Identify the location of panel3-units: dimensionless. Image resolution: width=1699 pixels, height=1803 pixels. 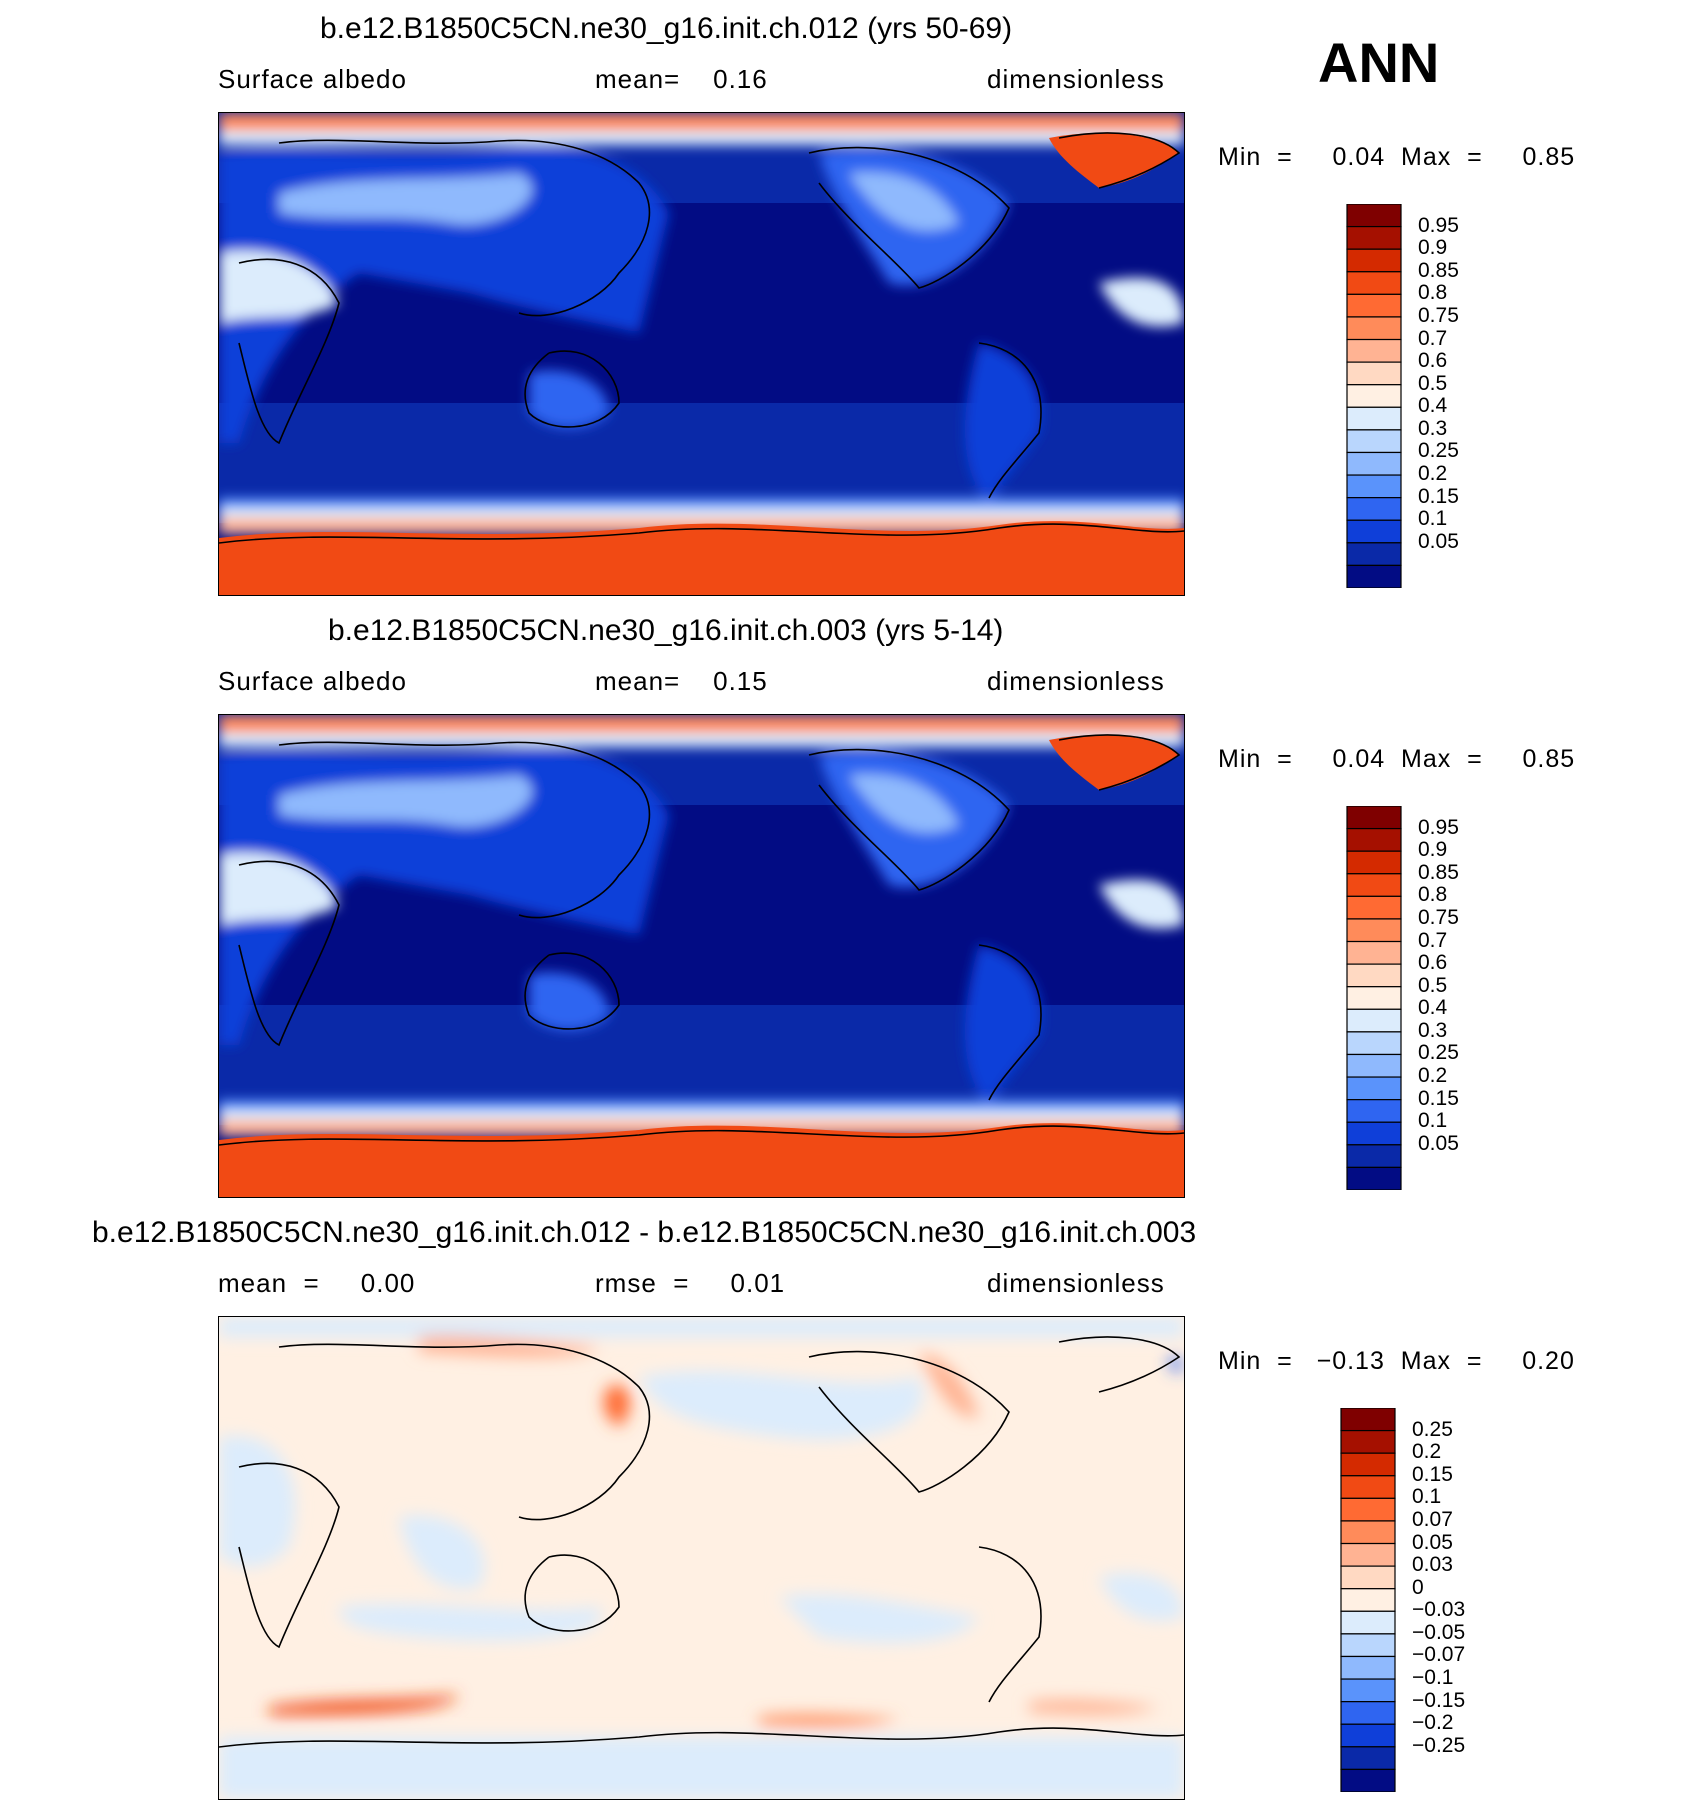
(1076, 1283).